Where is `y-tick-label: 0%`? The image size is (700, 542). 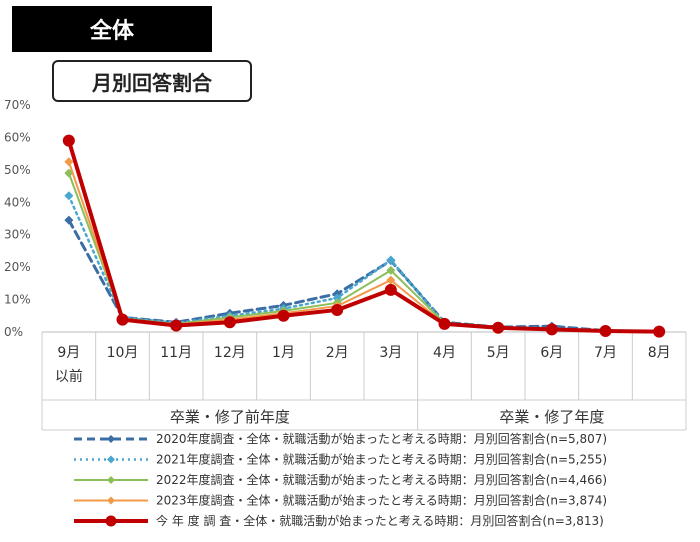
y-tick-label: 0% is located at coordinates (13, 332).